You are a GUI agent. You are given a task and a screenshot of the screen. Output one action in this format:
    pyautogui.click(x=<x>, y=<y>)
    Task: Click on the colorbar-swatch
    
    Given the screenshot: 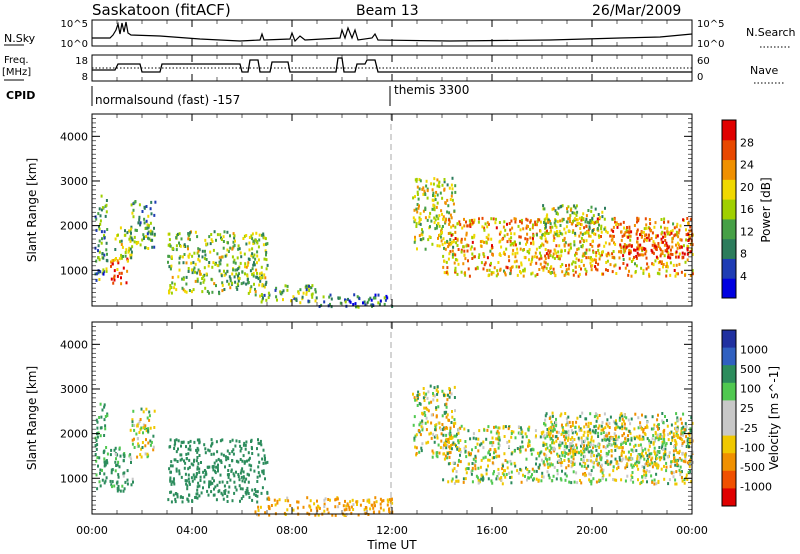 What is the action you would take?
    pyautogui.click(x=729, y=374)
    